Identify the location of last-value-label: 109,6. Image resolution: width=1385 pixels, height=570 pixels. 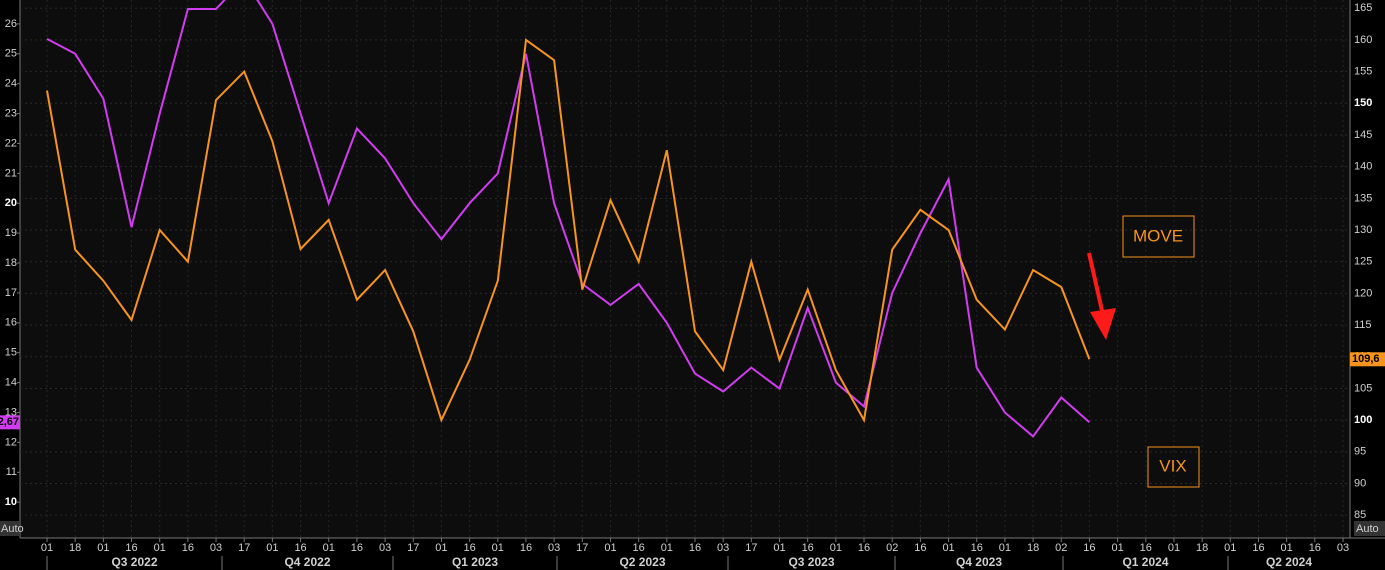
(1366, 359).